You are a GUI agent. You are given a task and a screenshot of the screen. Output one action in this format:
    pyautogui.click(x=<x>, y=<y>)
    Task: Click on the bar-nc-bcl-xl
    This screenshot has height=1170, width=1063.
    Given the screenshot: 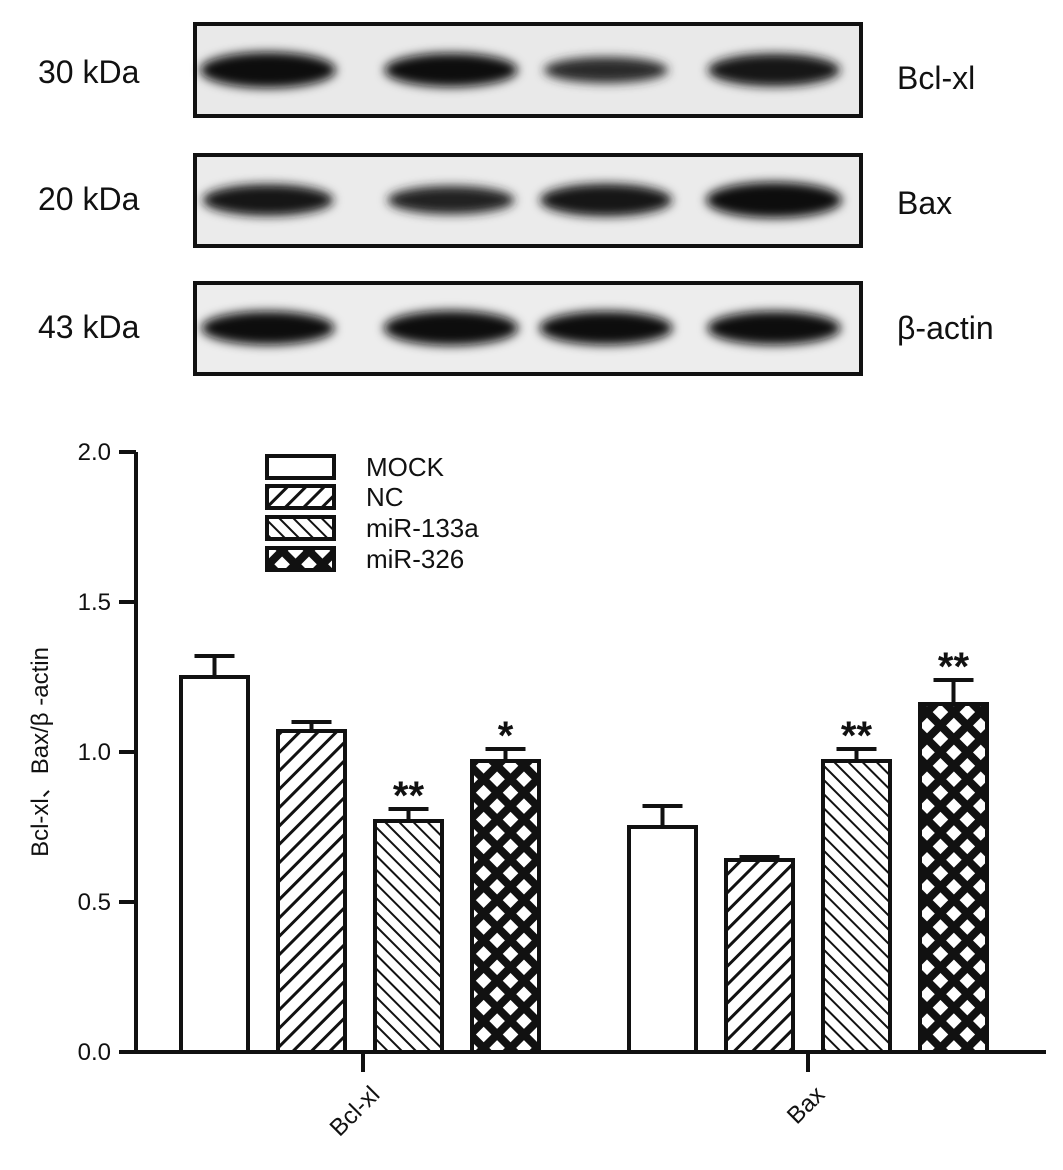 What is the action you would take?
    pyautogui.click(x=311, y=891)
    